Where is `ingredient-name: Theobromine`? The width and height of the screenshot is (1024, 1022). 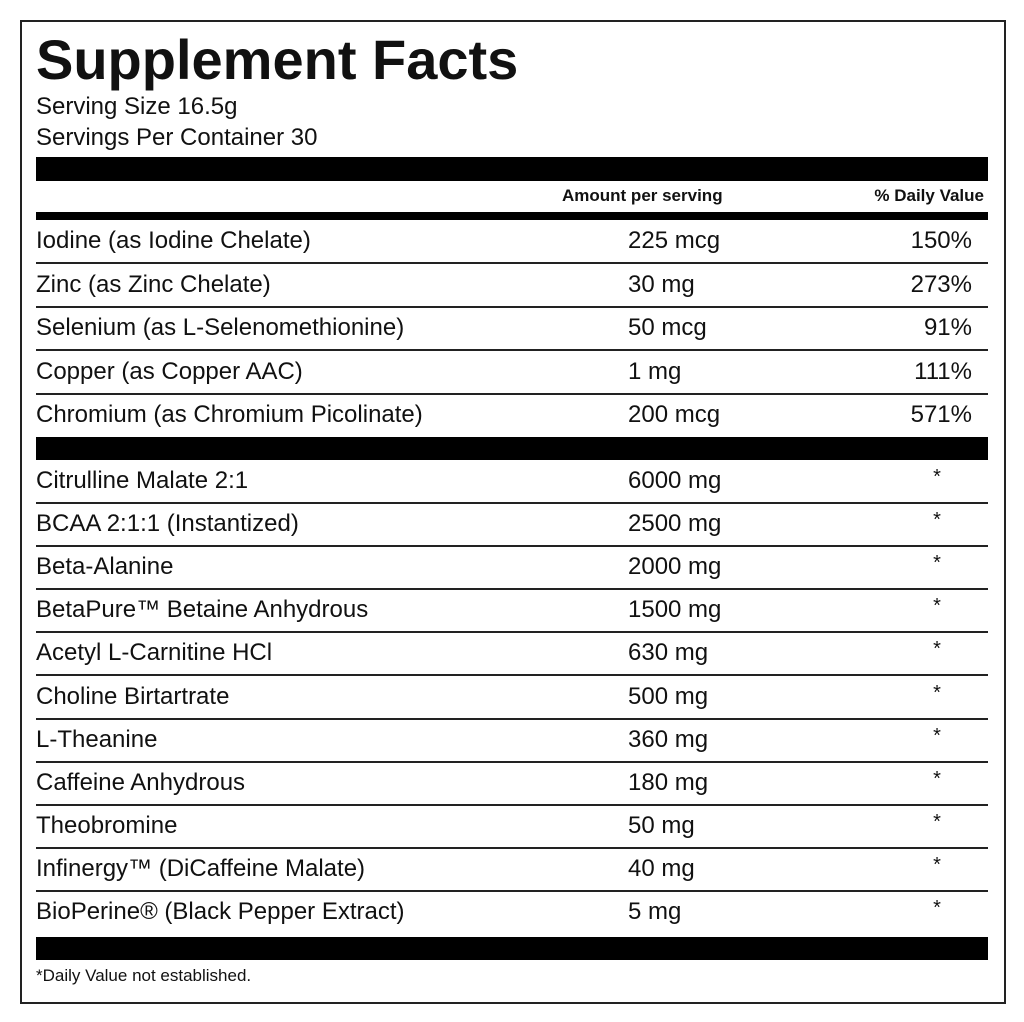
ingredient-name: Theobromine is located at coordinates (107, 825).